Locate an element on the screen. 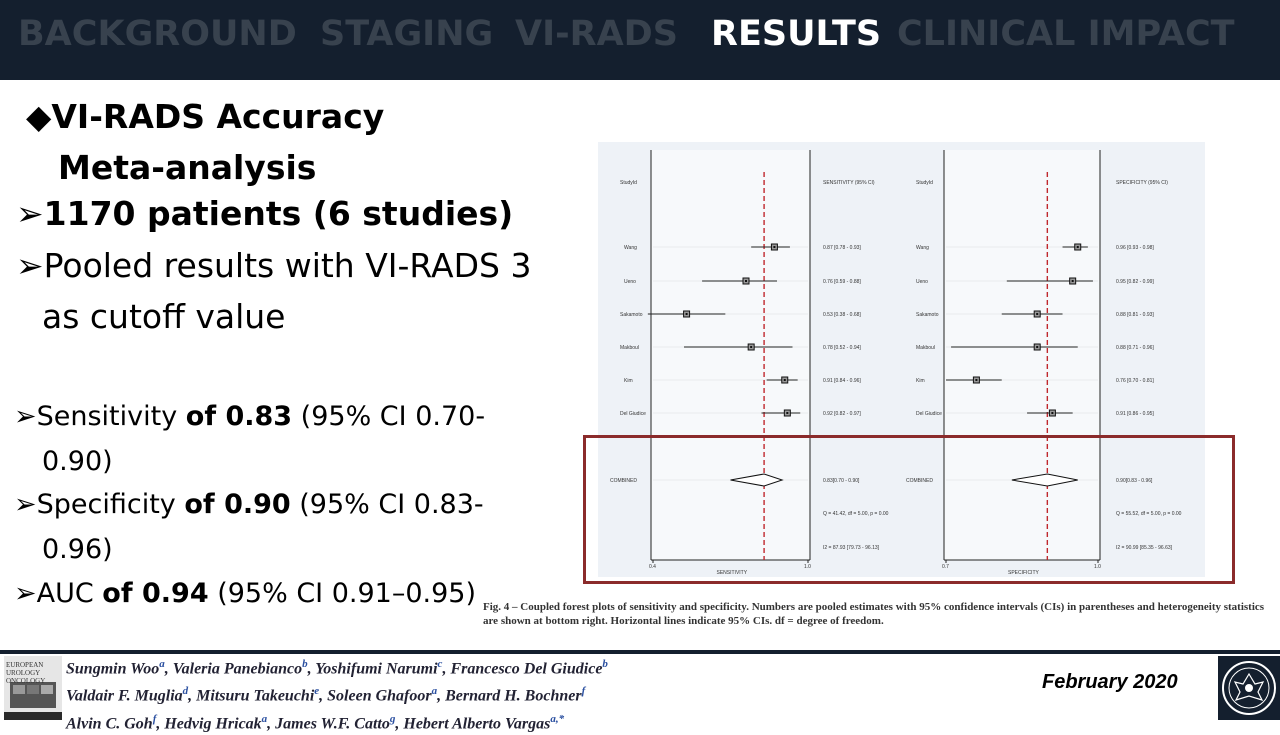 Image resolution: width=1280 pixels, height=735 pixels. left-study-stat: 0.92 [0.82 - 0.97] is located at coordinates (842, 414).